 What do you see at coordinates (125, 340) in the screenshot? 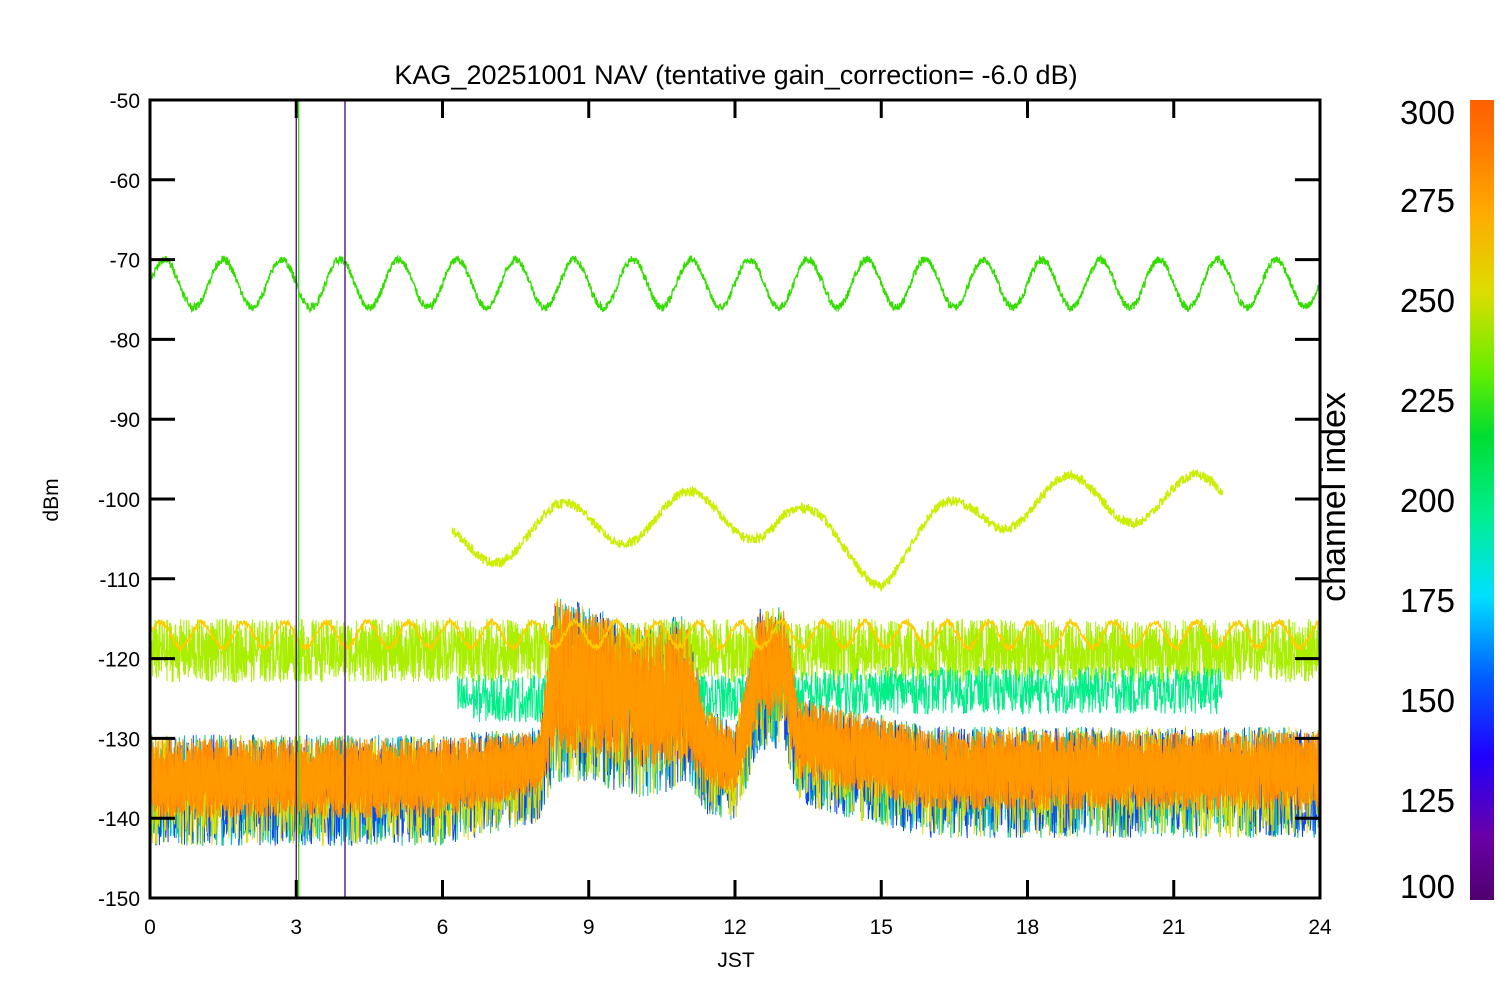
I see `y-tick-label-3: -80` at bounding box center [125, 340].